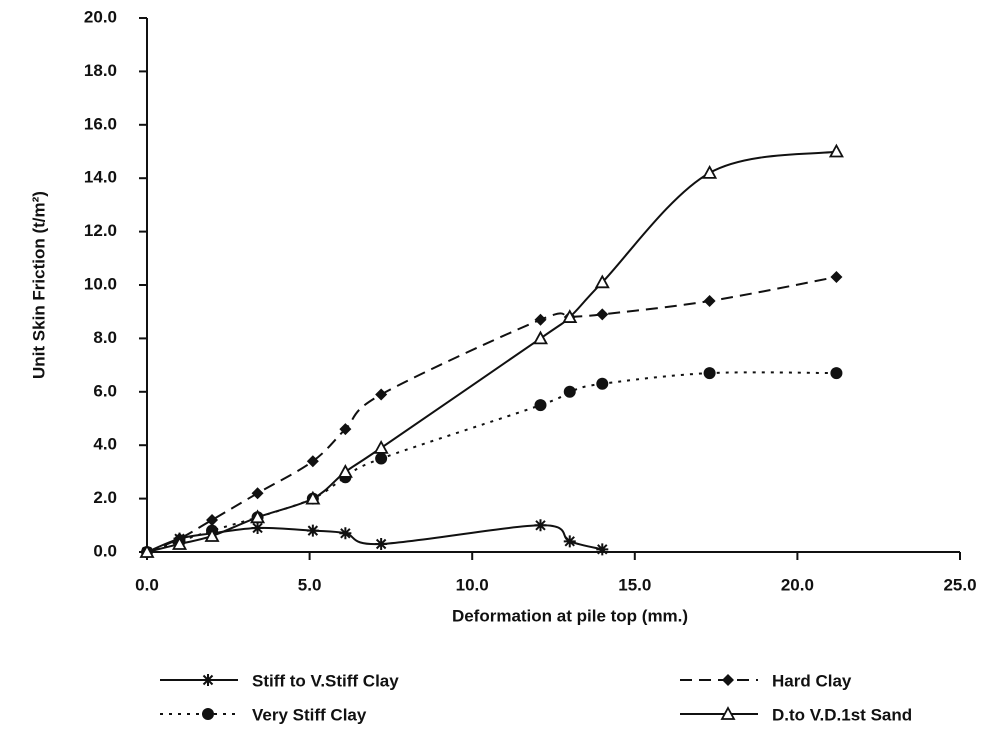 The width and height of the screenshot is (989, 749). What do you see at coordinates (100, 230) in the screenshot?
I see `y-tick-label: 12.0` at bounding box center [100, 230].